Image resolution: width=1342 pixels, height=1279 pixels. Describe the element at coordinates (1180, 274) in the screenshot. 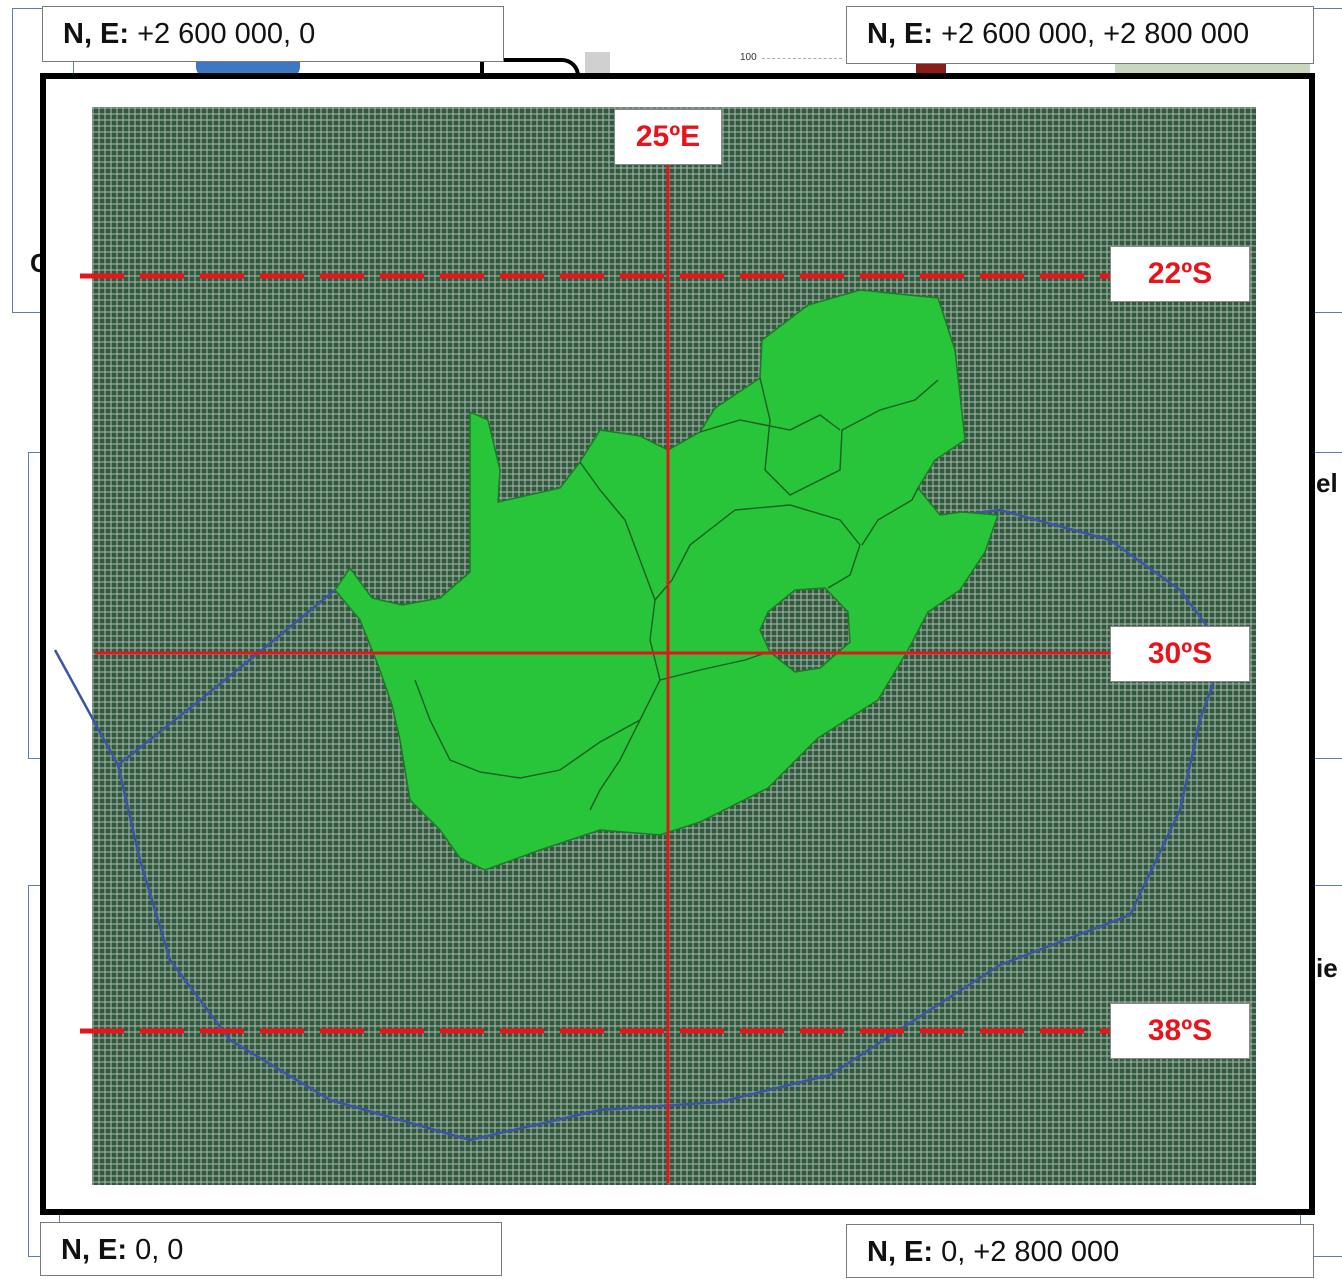

I see `parallel-22s-label: 22ºS` at that location.